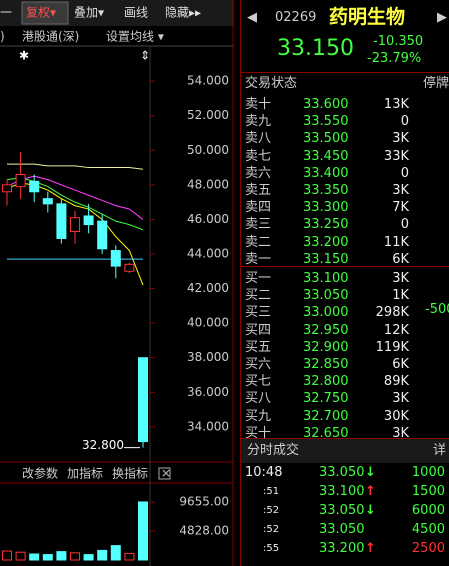  I want to click on level-label: 卖一, so click(258, 259).